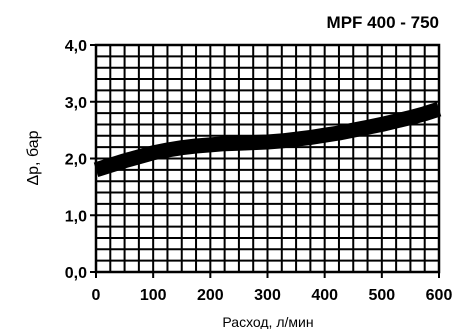  What do you see at coordinates (33, 157) in the screenshot?
I see `y-axis-label: Δp, бар` at bounding box center [33, 157].